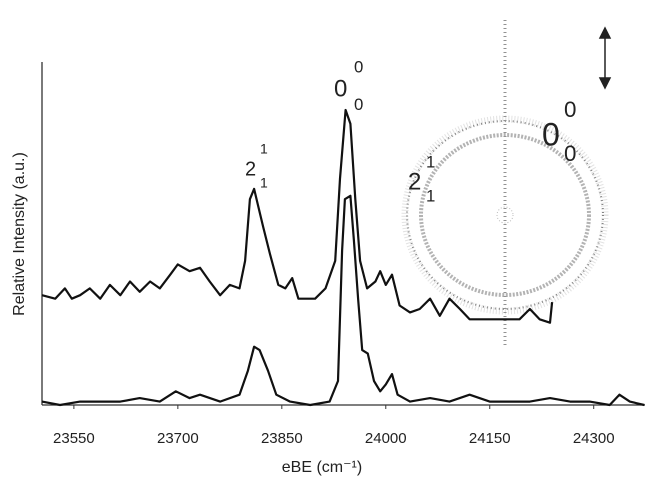 This screenshot has width=645, height=481. Describe the element at coordinates (358, 104) in the screenshot. I see `peak-label-sub: 0` at that location.